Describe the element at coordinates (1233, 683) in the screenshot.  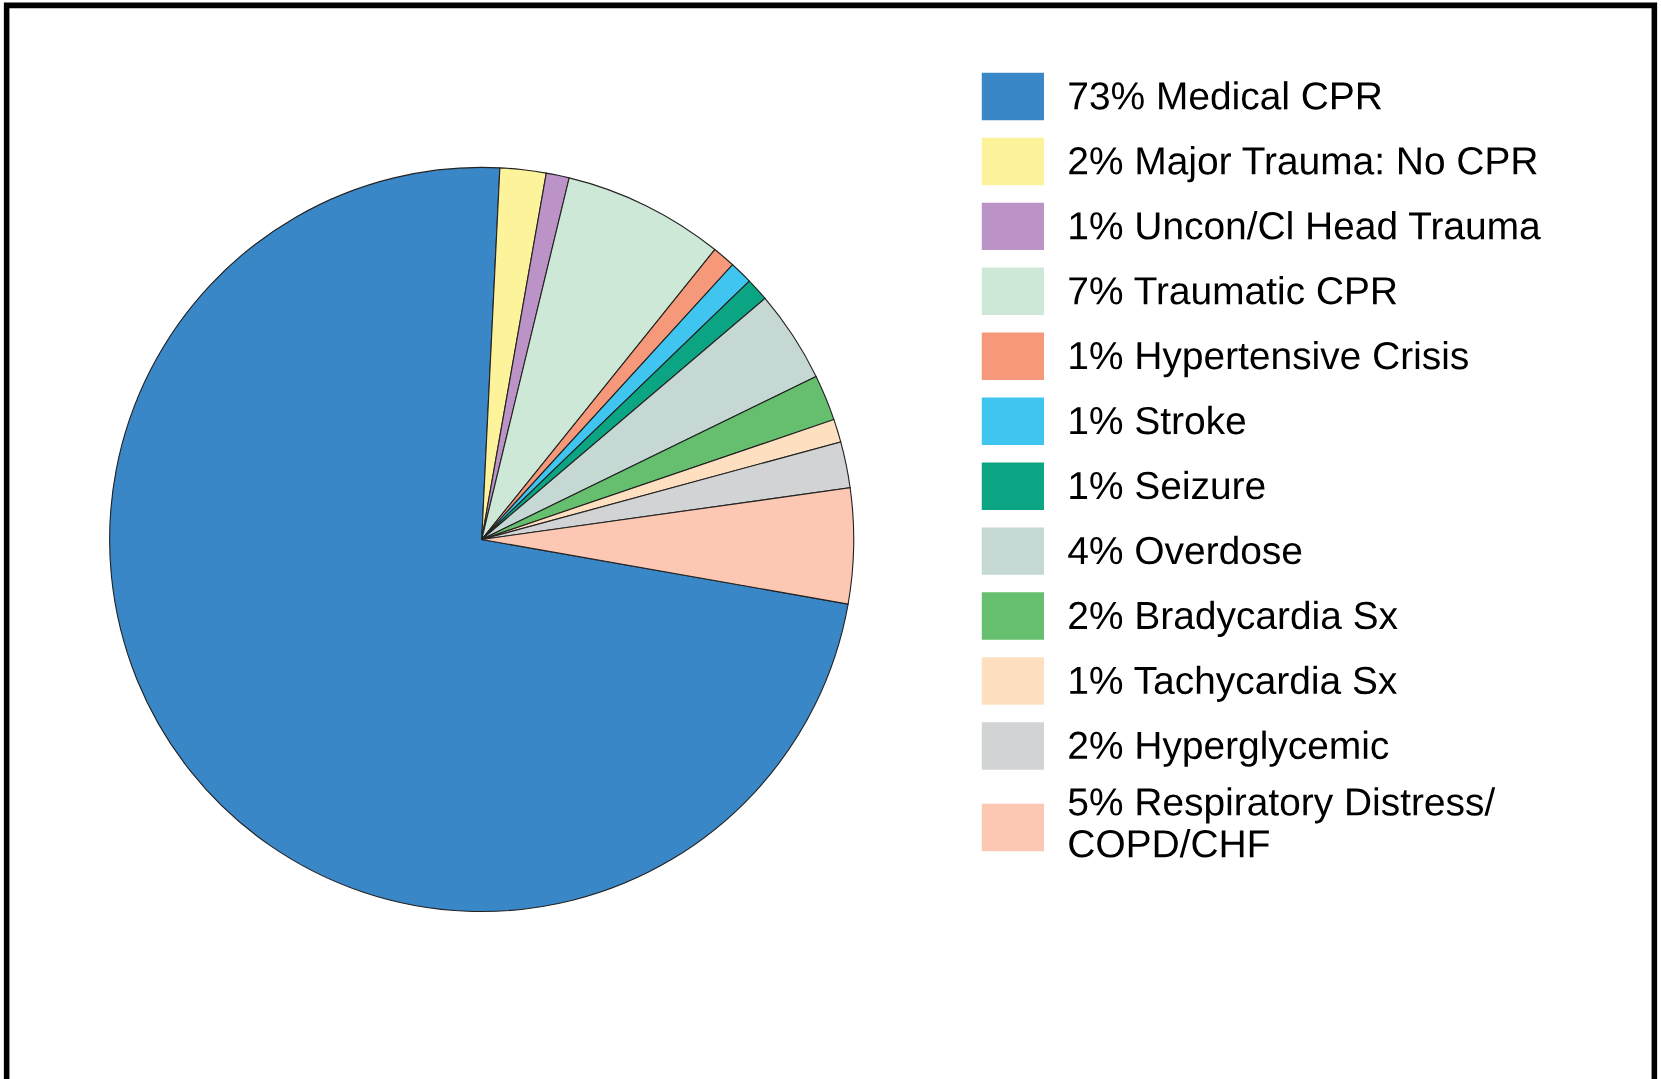
I see `legend-label: 1% Tachycardia Sx` at that location.